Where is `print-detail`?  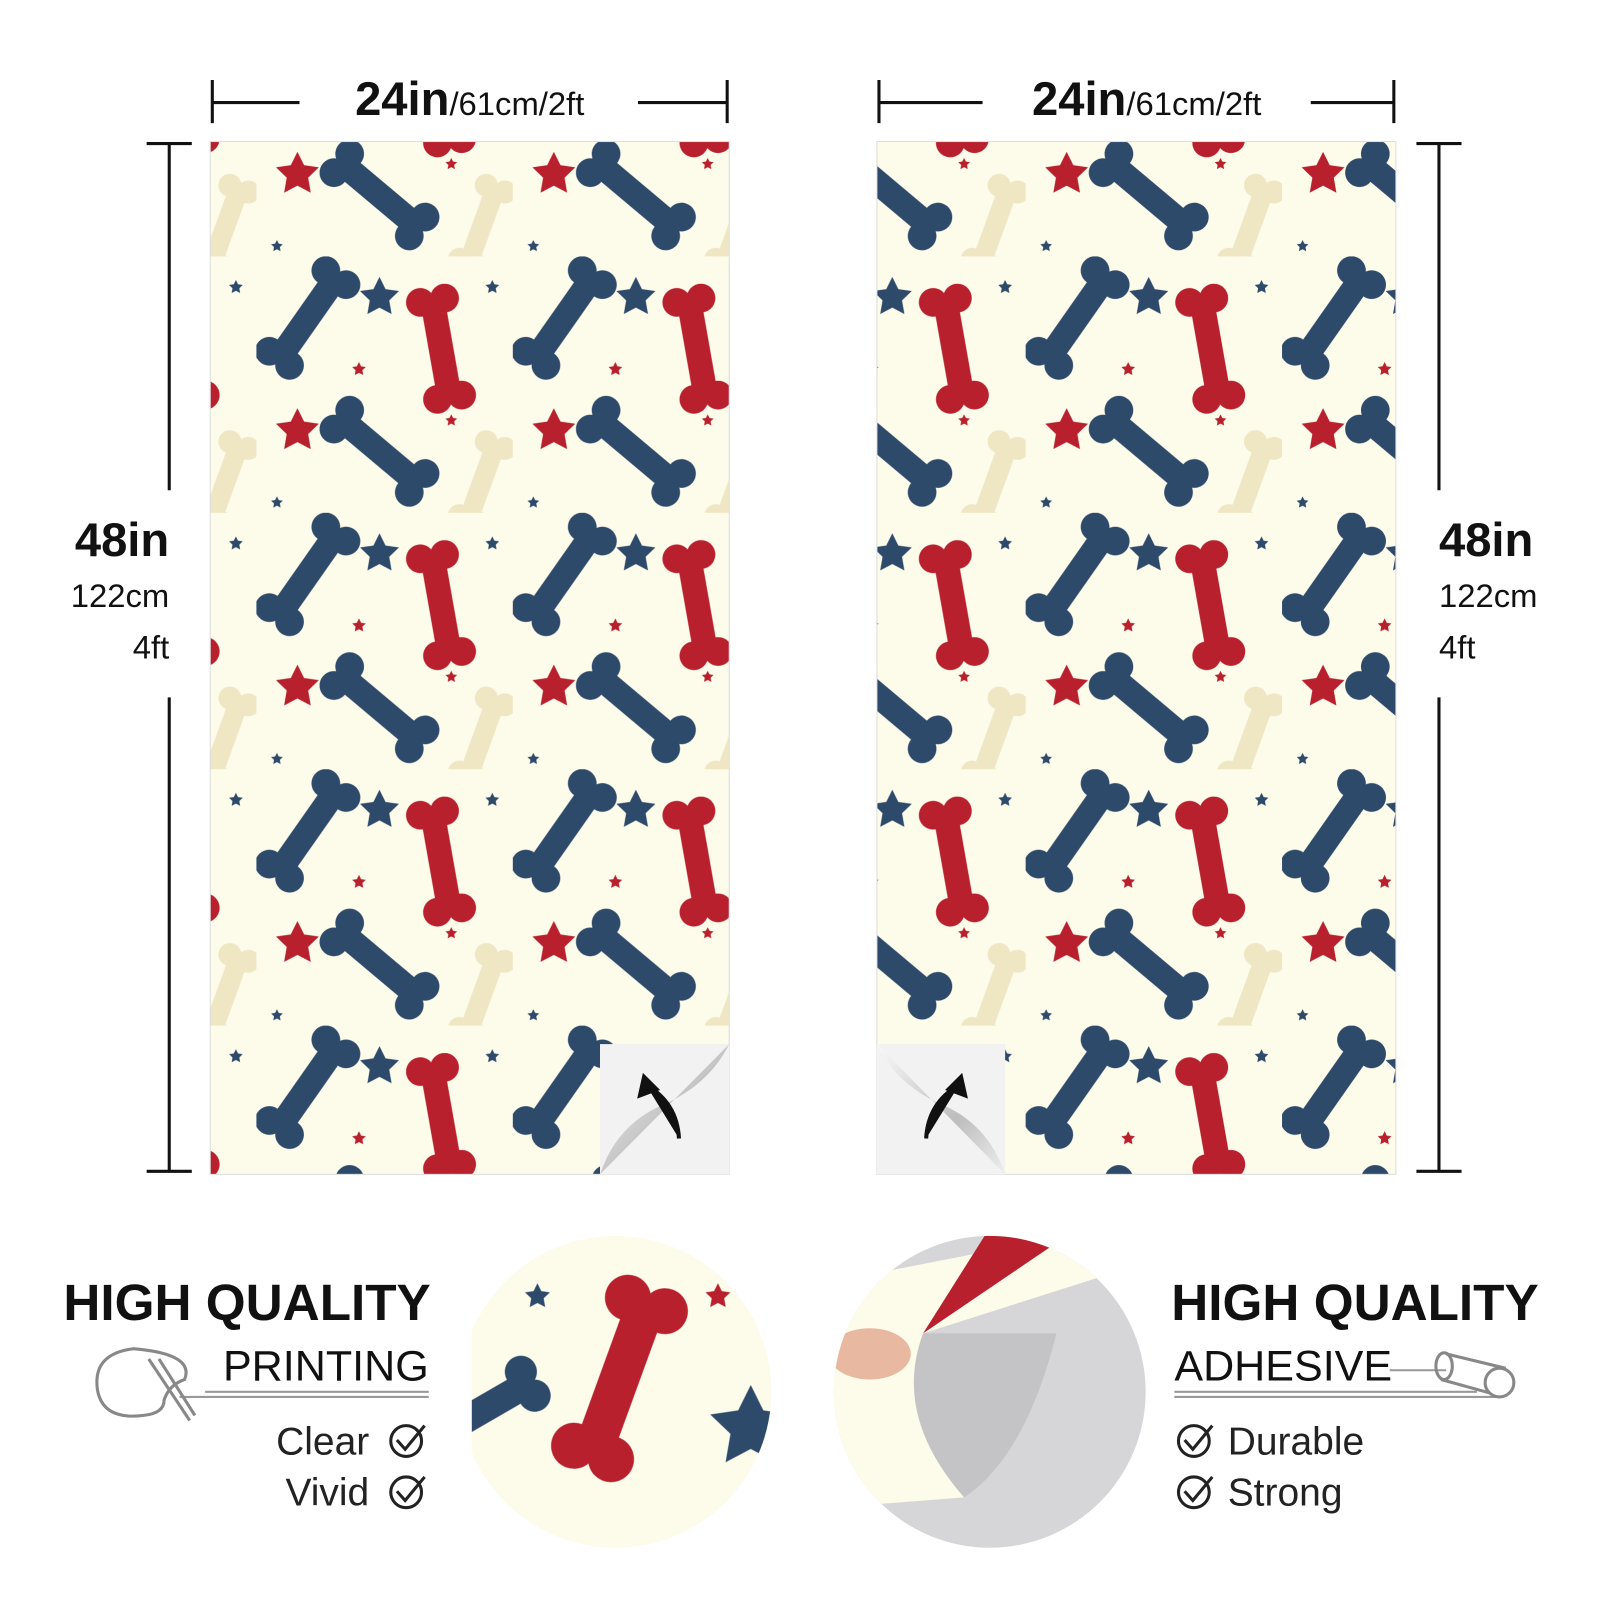
print-detail is located at coordinates (615, 1391).